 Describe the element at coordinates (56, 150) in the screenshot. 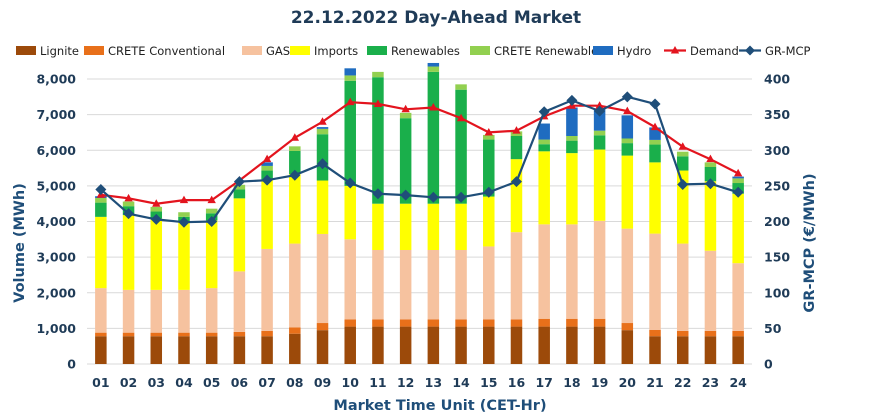

I see `y-tick-label: 6,000` at that location.